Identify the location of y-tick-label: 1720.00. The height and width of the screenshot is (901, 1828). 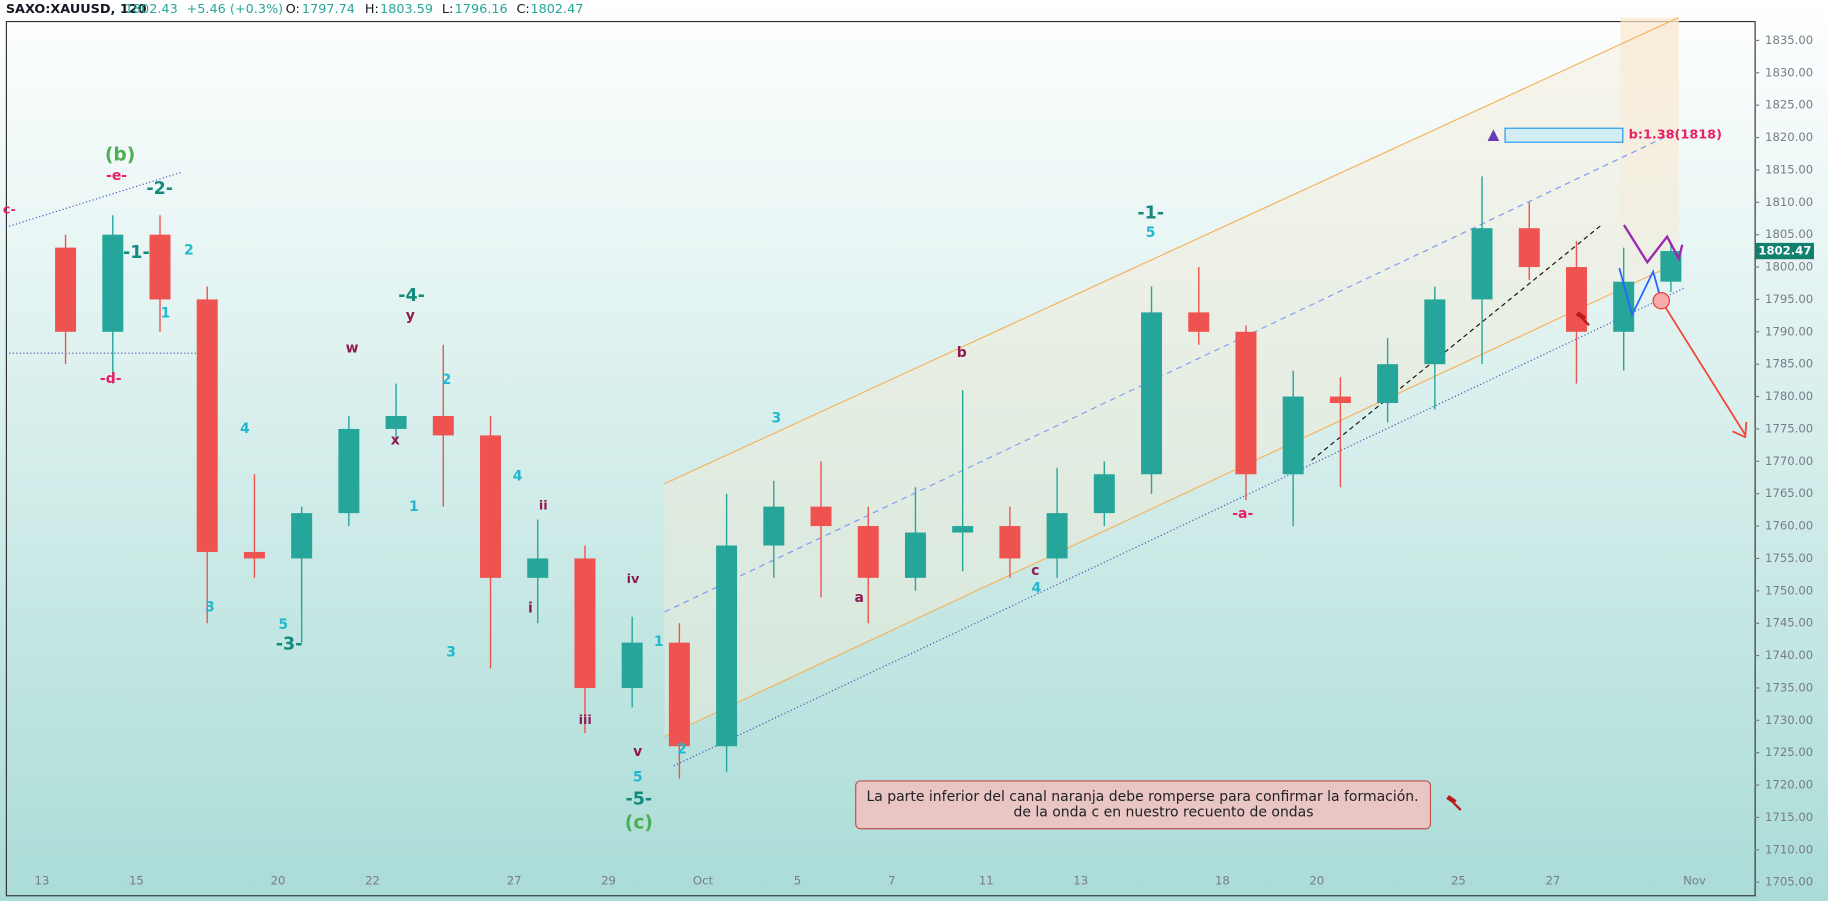
(1789, 785).